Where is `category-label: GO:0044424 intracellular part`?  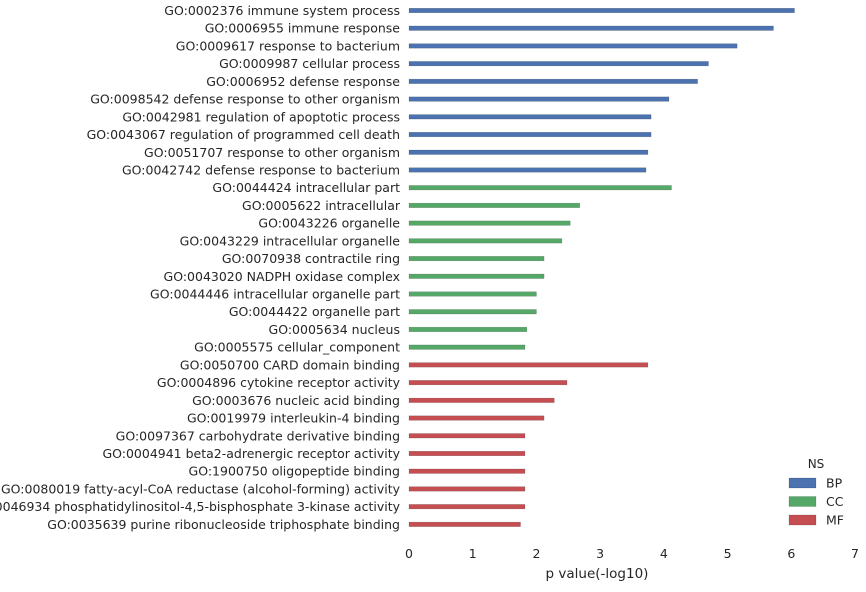
category-label: GO:0044424 intracellular part is located at coordinates (306, 187).